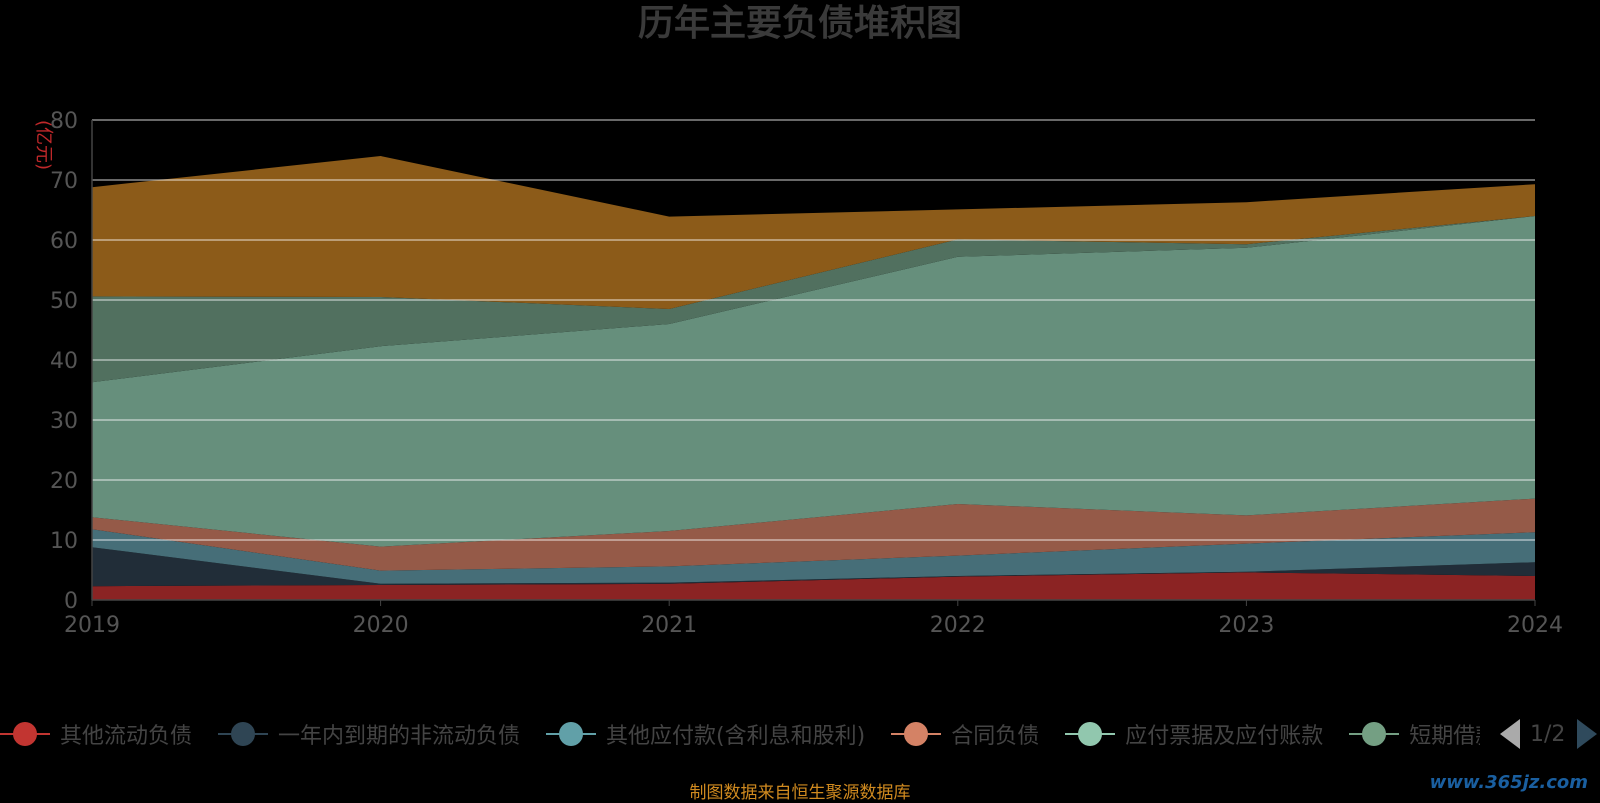  Describe the element at coordinates (1508, 782) in the screenshot. I see `watermark: www.365jz.com` at that location.